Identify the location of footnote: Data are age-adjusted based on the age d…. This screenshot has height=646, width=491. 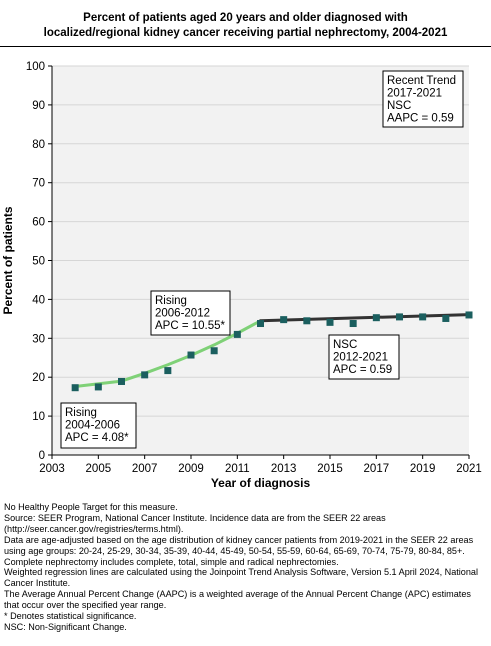
(239, 545).